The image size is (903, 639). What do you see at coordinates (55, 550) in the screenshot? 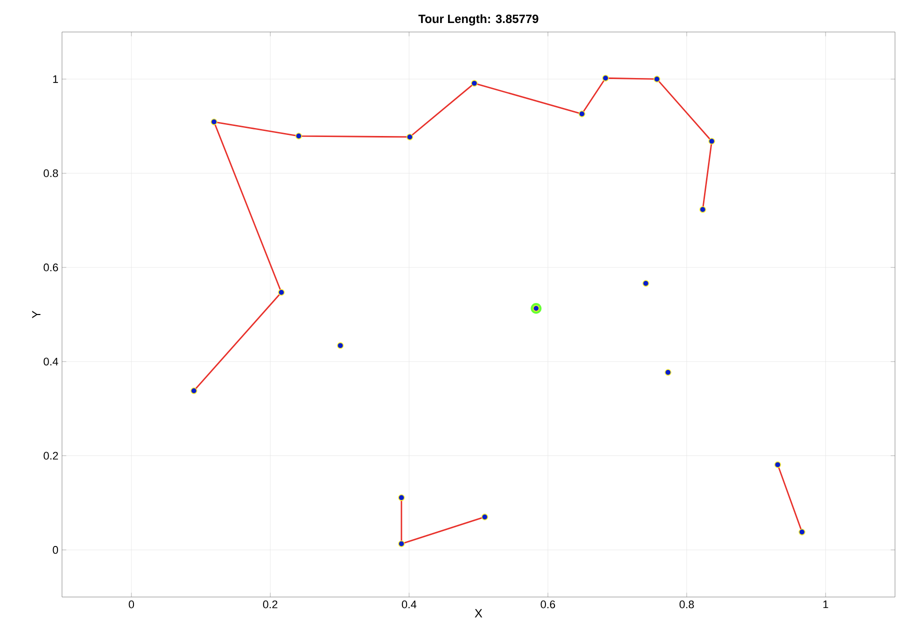
I see `y-tick-label: 0` at bounding box center [55, 550].